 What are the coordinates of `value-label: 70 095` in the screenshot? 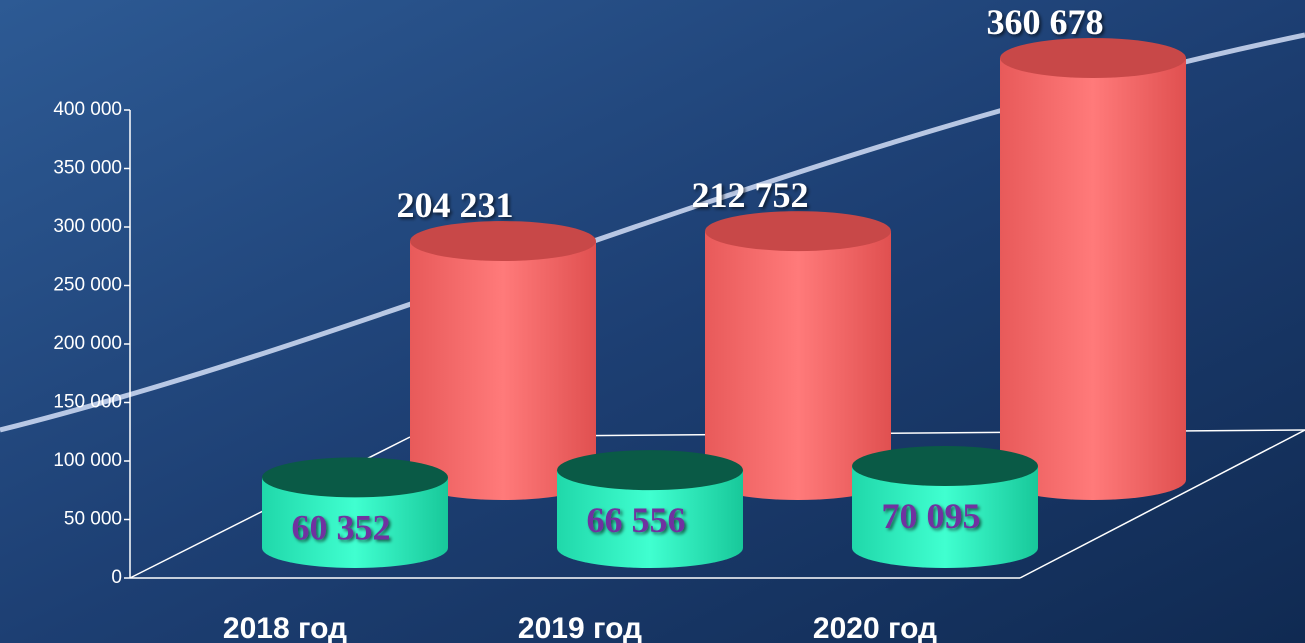 It's located at (931, 516).